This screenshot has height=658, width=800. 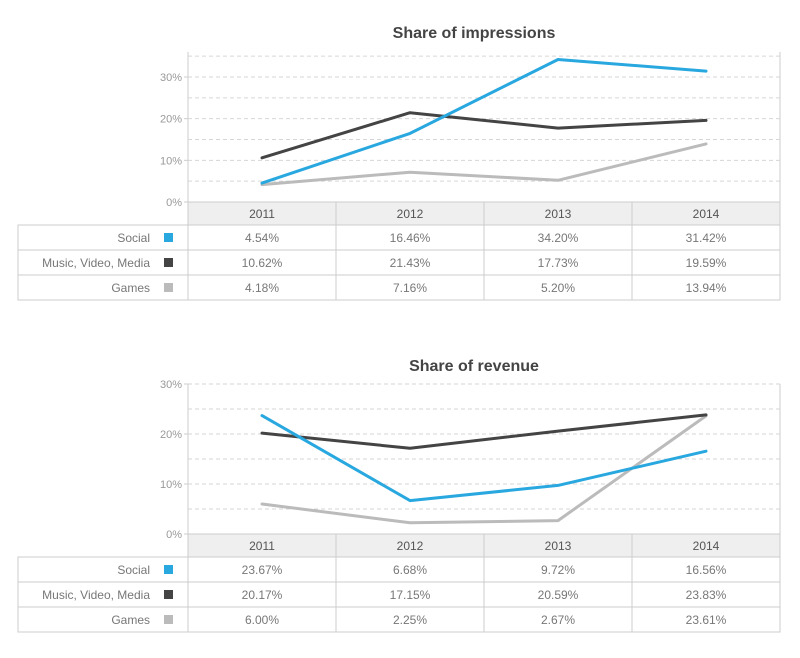 I want to click on chart-title: Share of impressions, so click(x=474, y=33).